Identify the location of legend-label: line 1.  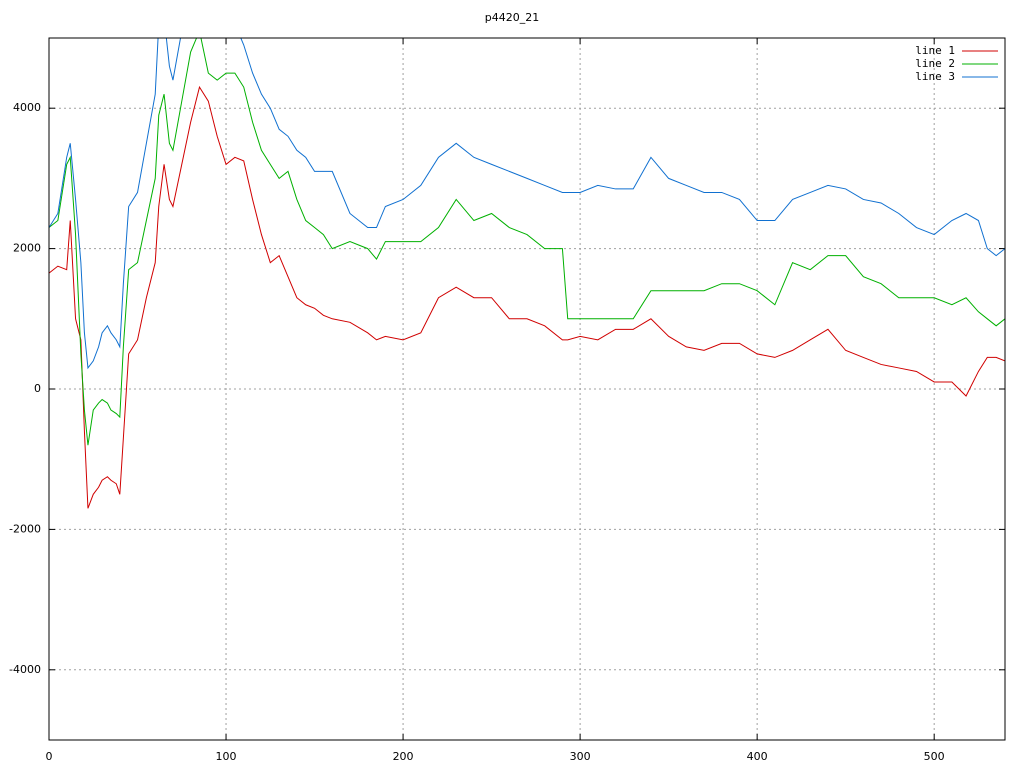
(935, 50).